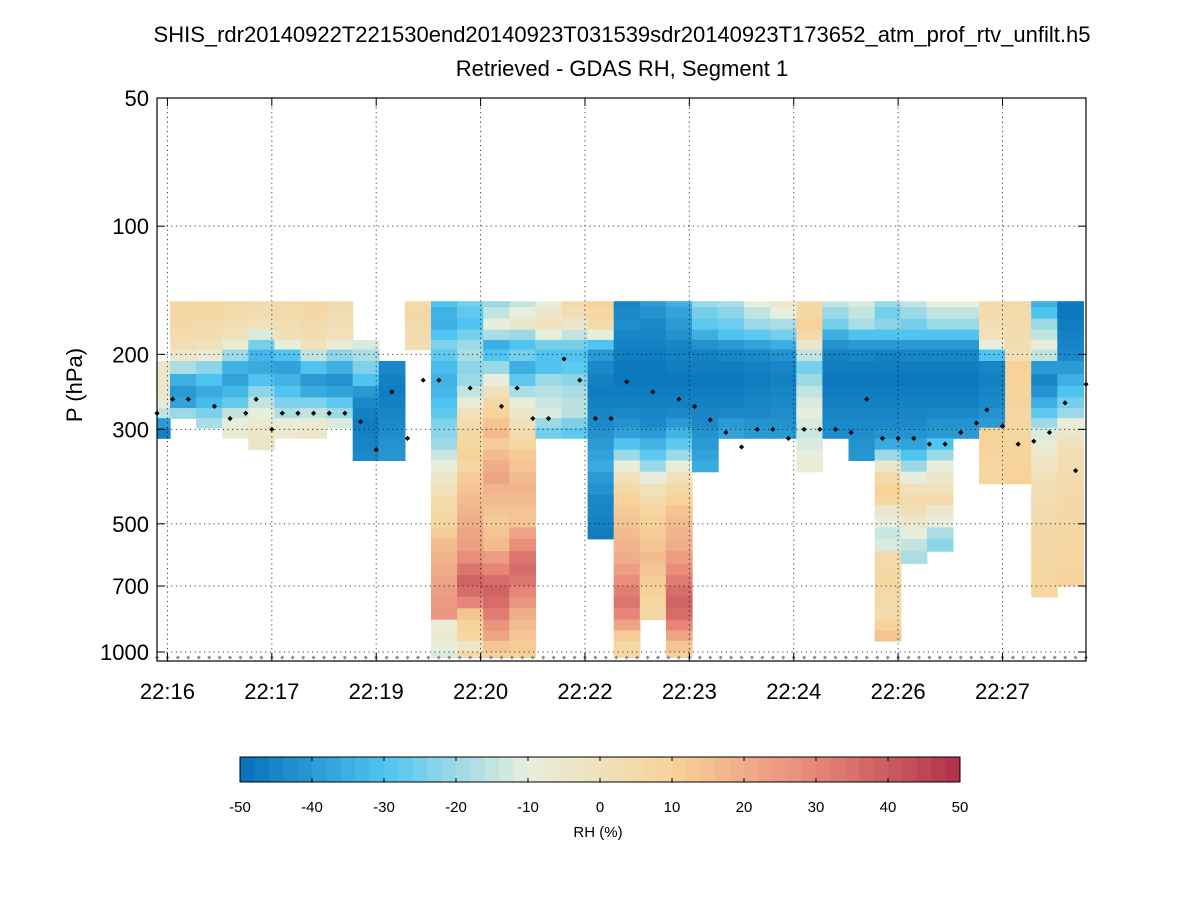  Describe the element at coordinates (600, 769) in the screenshot. I see `colorbar-swatches` at that location.